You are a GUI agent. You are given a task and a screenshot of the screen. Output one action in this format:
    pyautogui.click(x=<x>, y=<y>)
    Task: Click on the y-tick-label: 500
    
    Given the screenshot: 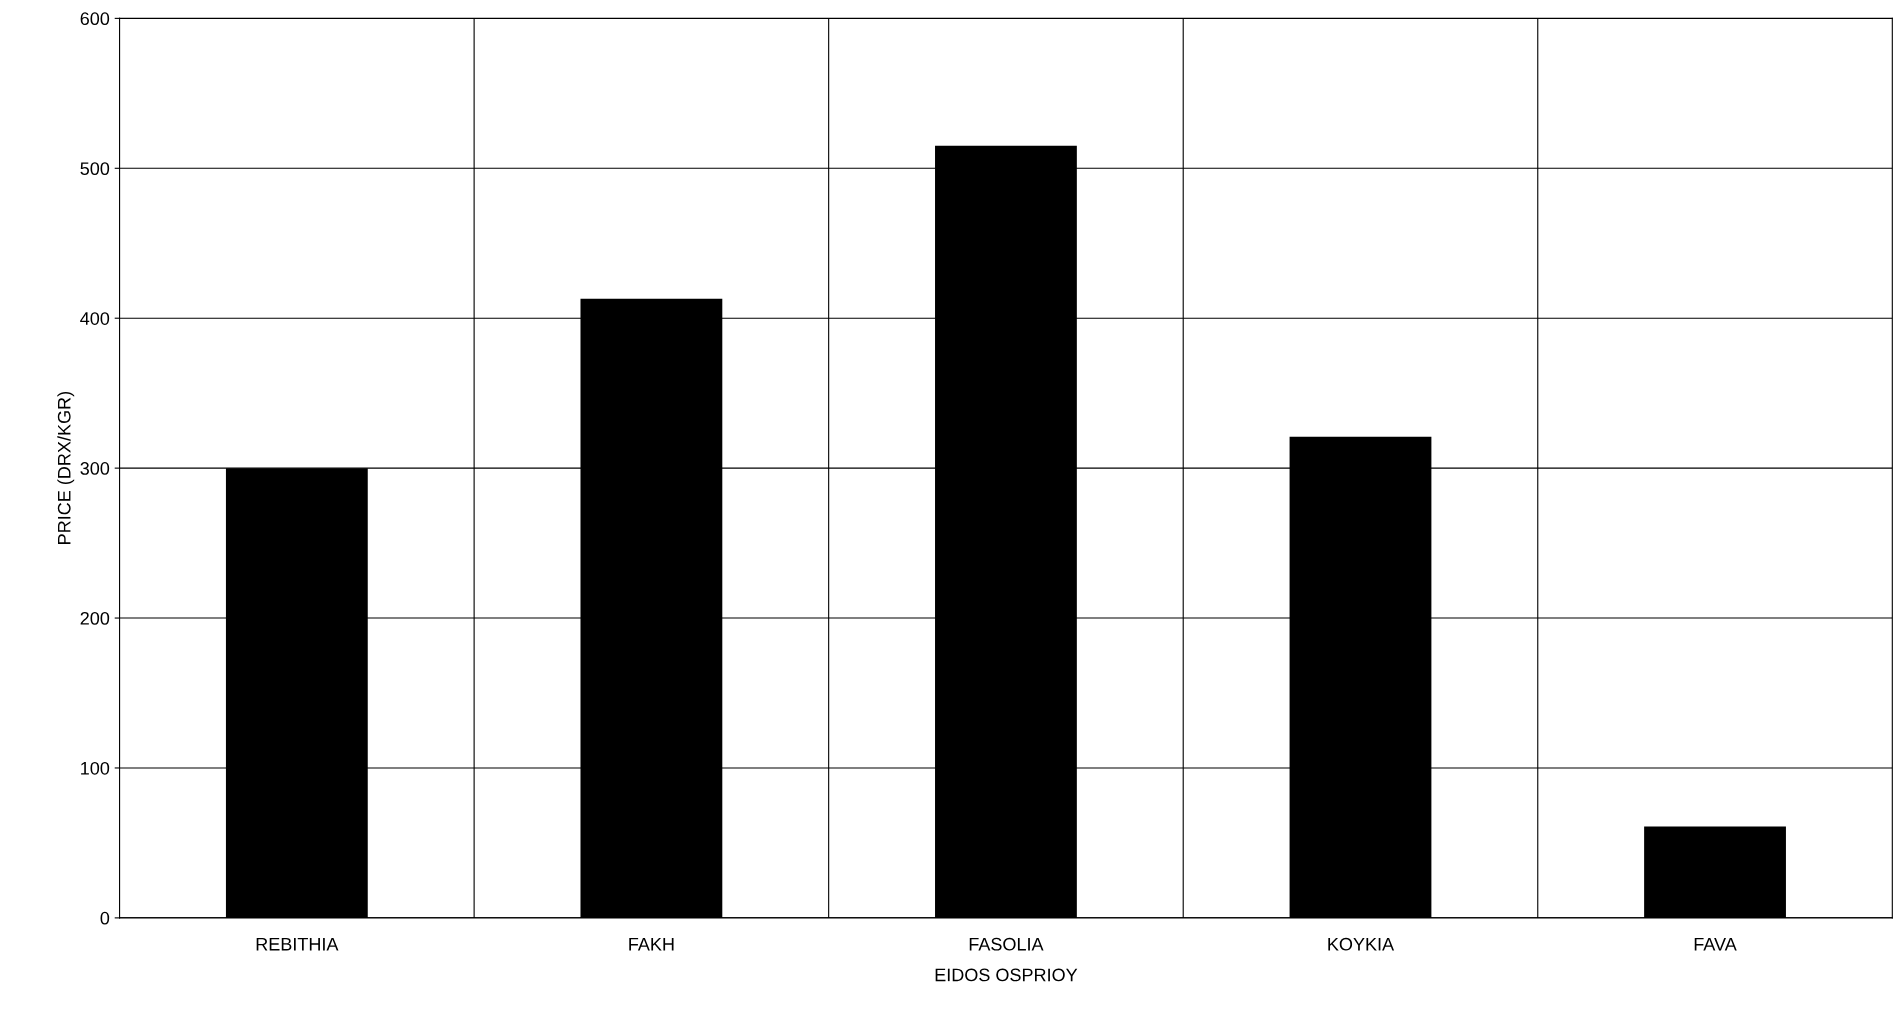 What is the action you would take?
    pyautogui.click(x=95, y=169)
    